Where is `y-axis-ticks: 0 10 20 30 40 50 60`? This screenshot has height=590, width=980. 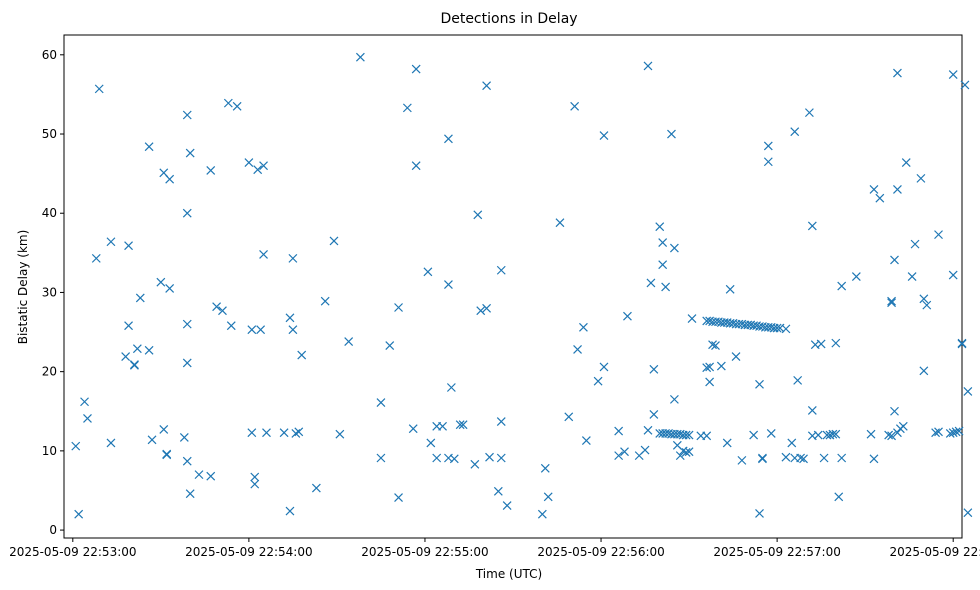
y-axis-ticks: 0 10 20 30 40 50 60 is located at coordinates (53, 292).